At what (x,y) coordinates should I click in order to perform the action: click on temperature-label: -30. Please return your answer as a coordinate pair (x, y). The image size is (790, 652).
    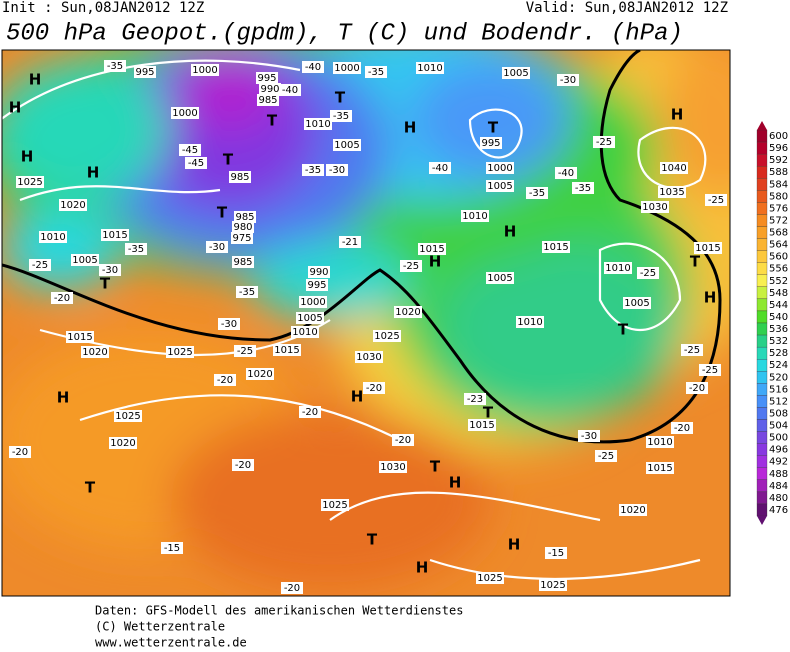
    Looking at the image, I should click on (217, 247).